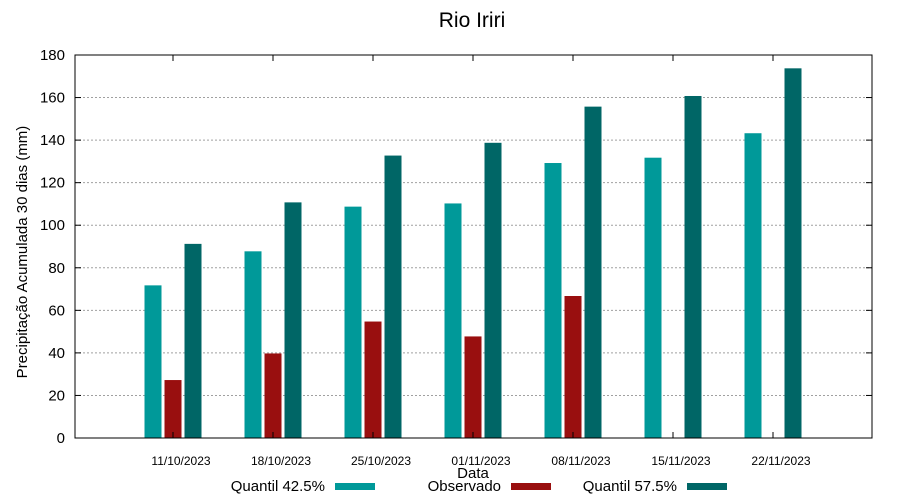 Image resolution: width=900 pixels, height=500 pixels. I want to click on x-tick-label: 22/11/2023, so click(780, 461).